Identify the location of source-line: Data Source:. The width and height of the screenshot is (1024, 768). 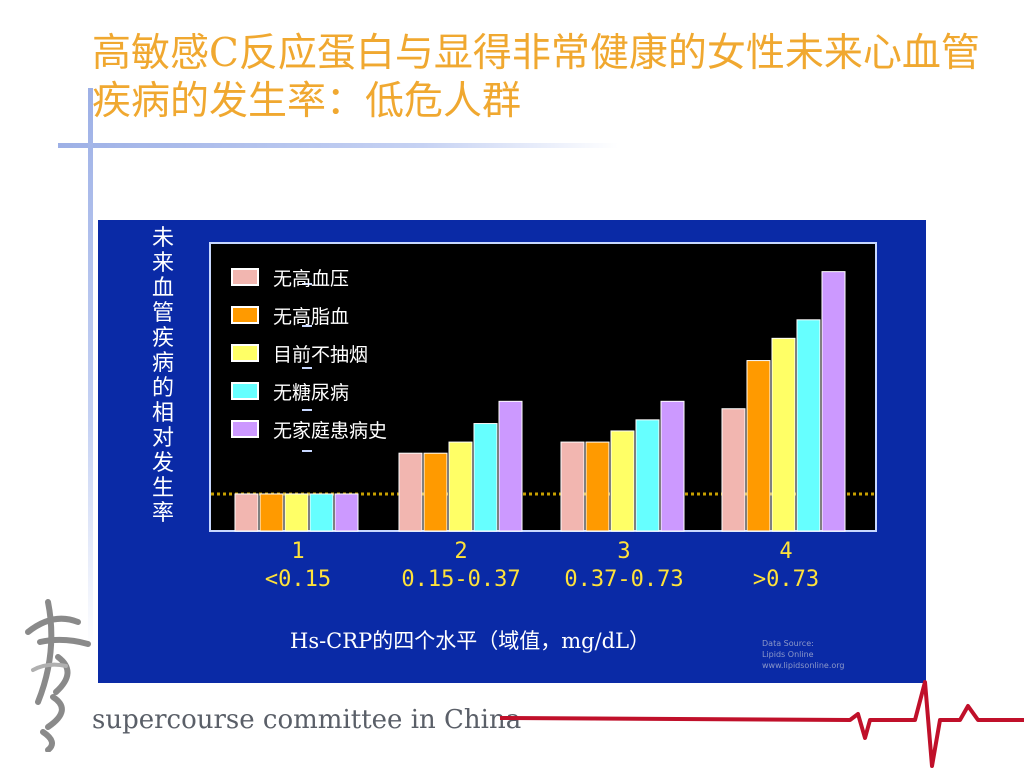
(788, 643).